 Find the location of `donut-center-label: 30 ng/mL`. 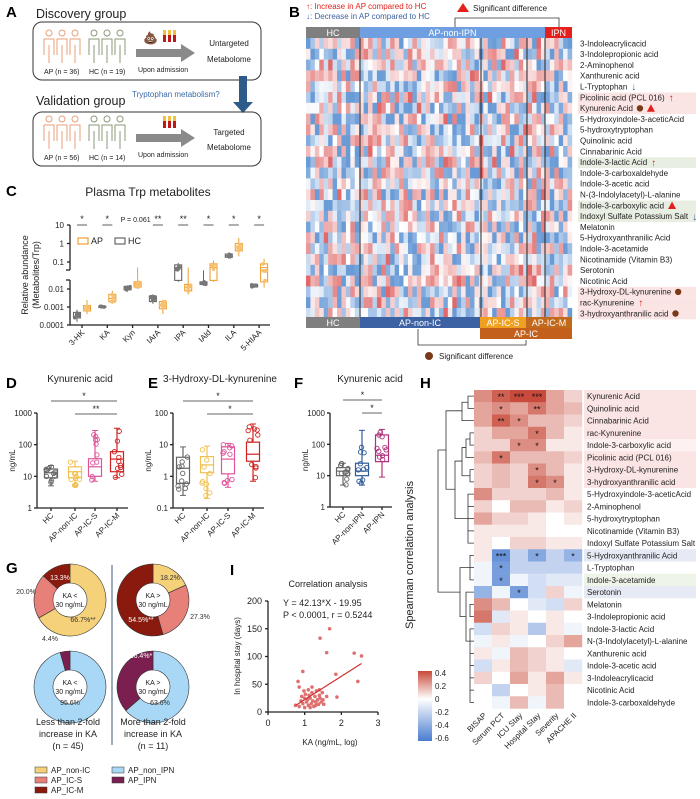

donut-center-label: 30 ng/mL is located at coordinates (152, 605).